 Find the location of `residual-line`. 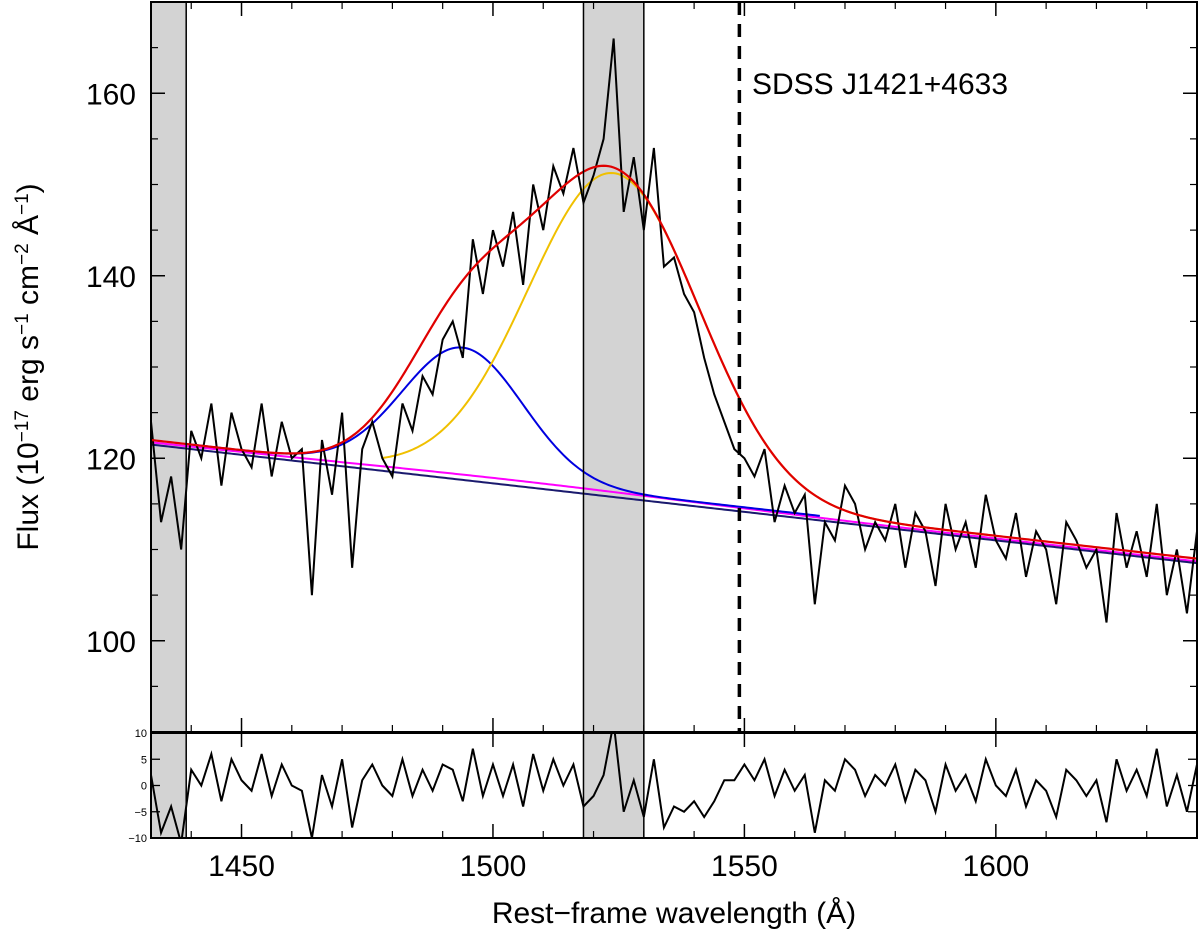

residual-line is located at coordinates (674, 785).